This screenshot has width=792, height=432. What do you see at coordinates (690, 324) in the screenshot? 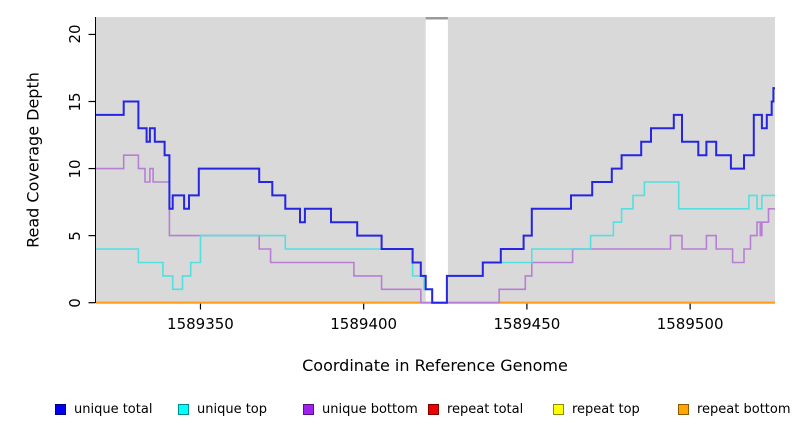
I see `x-tick-label: 1589500` at bounding box center [690, 324].